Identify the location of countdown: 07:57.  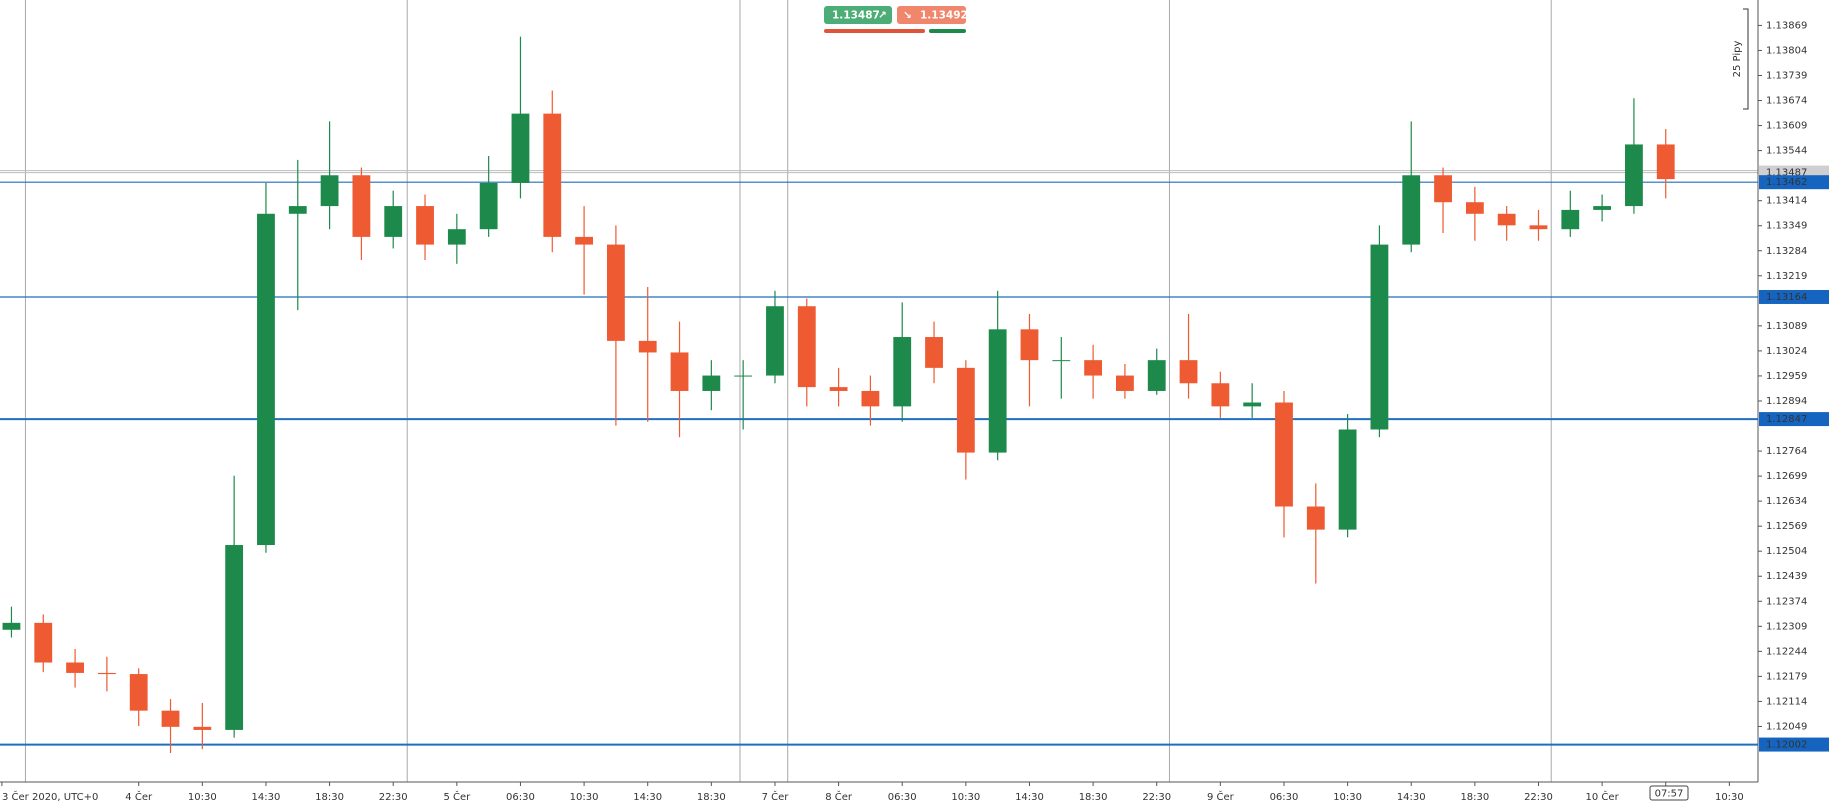
(1669, 794).